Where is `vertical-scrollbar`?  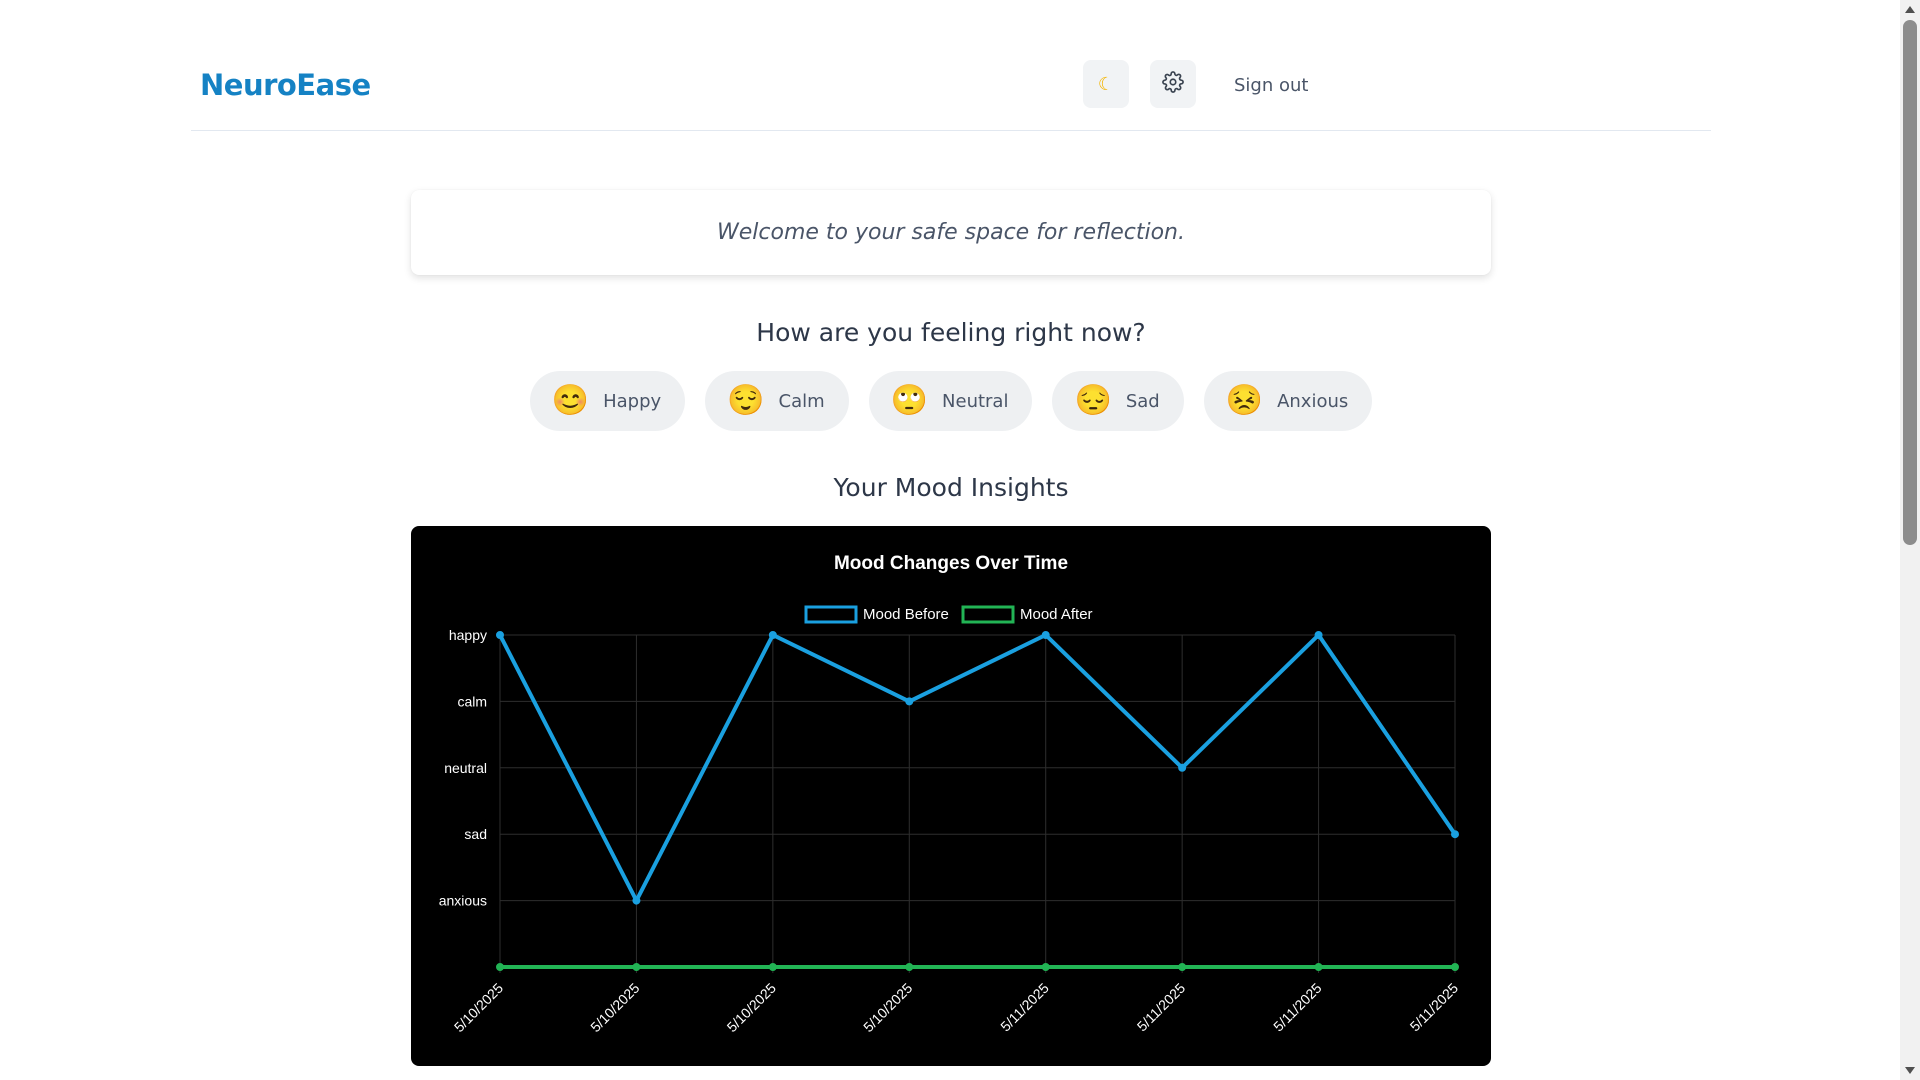 vertical-scrollbar is located at coordinates (1910, 540).